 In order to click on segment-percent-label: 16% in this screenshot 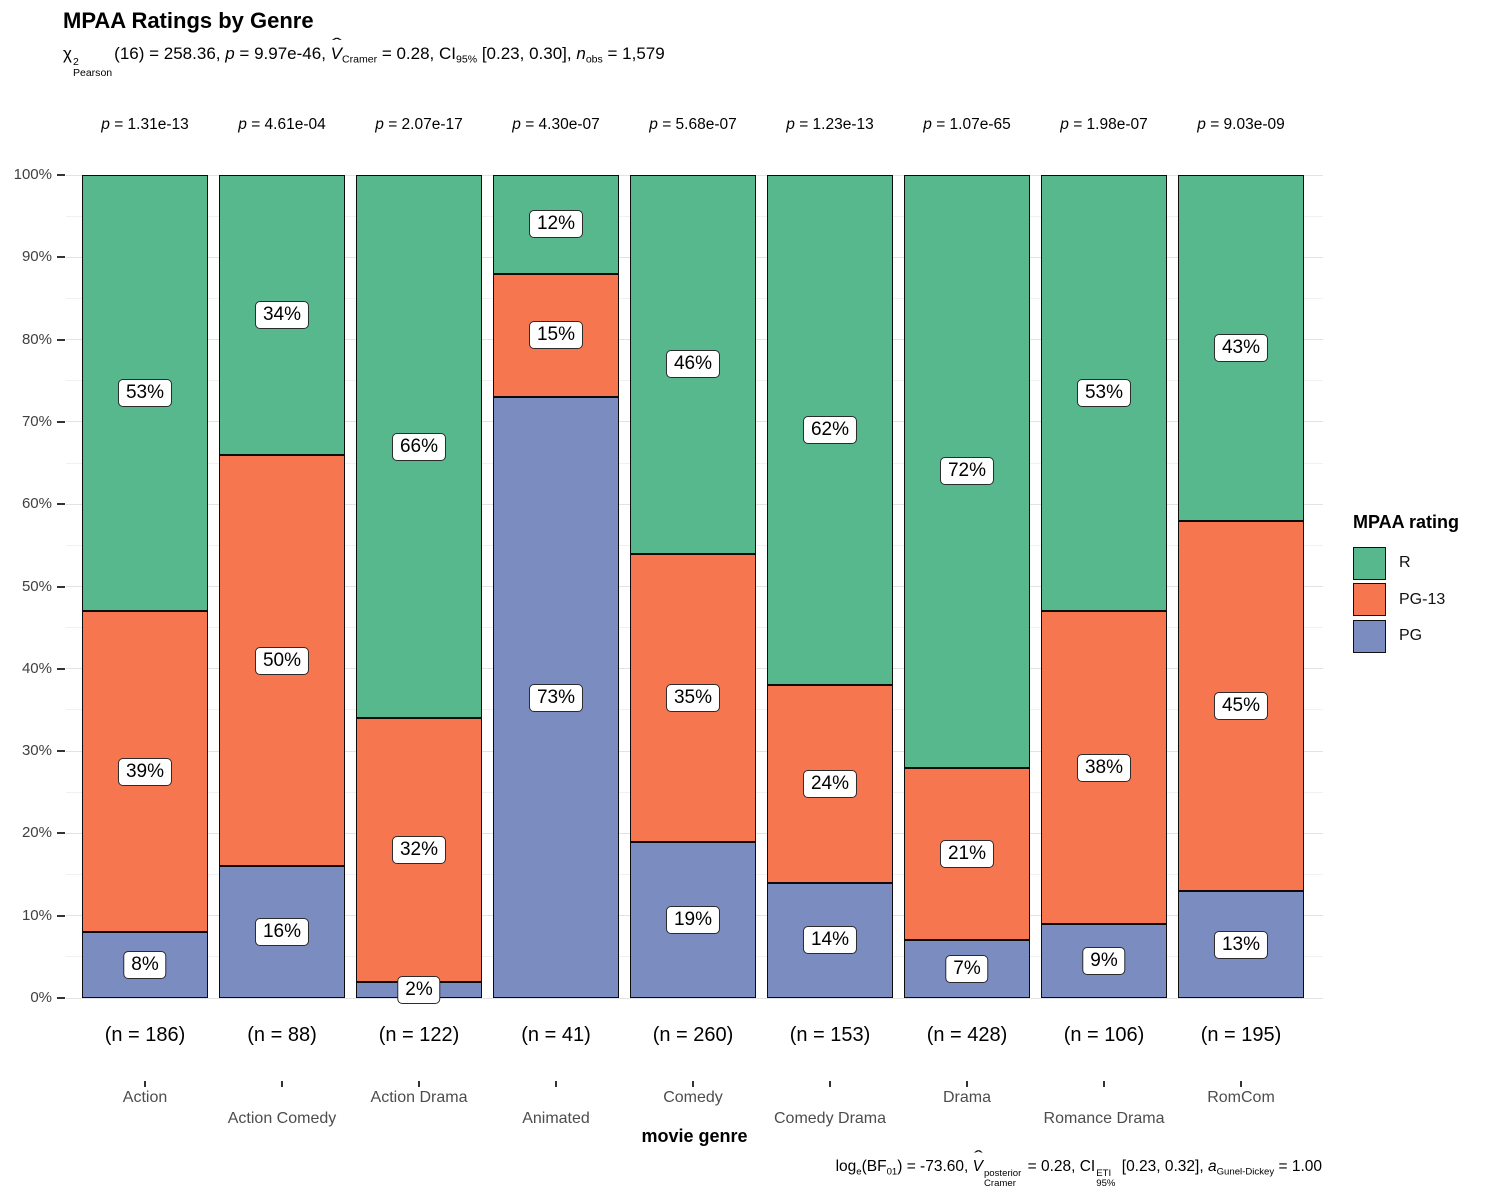, I will do `click(282, 932)`.